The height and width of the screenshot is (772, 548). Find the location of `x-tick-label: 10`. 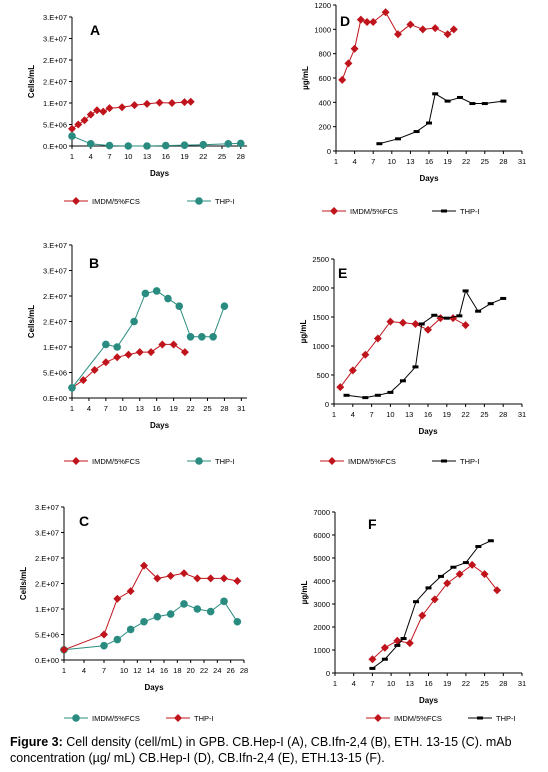

x-tick-label: 10 is located at coordinates (391, 683).